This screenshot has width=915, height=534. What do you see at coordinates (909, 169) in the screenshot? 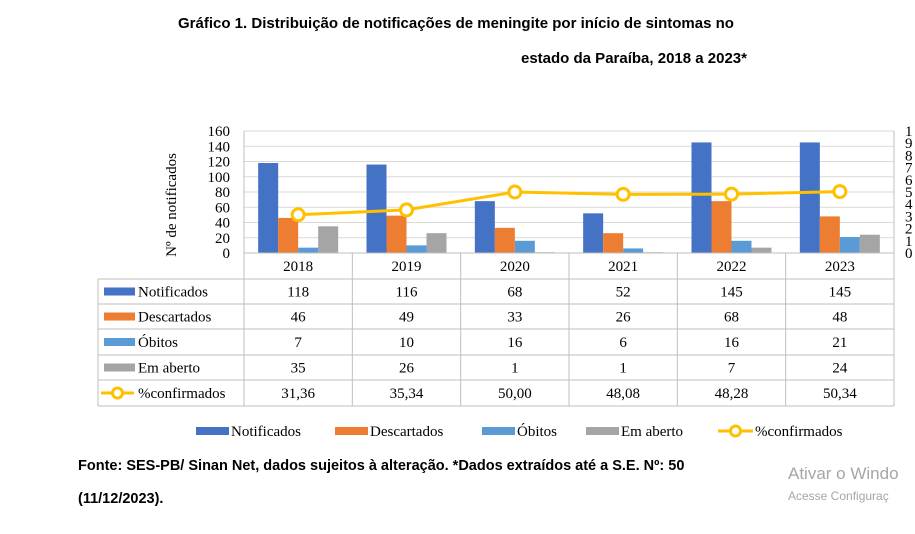
I see `secondary-y-tick-label: 7` at bounding box center [909, 169].